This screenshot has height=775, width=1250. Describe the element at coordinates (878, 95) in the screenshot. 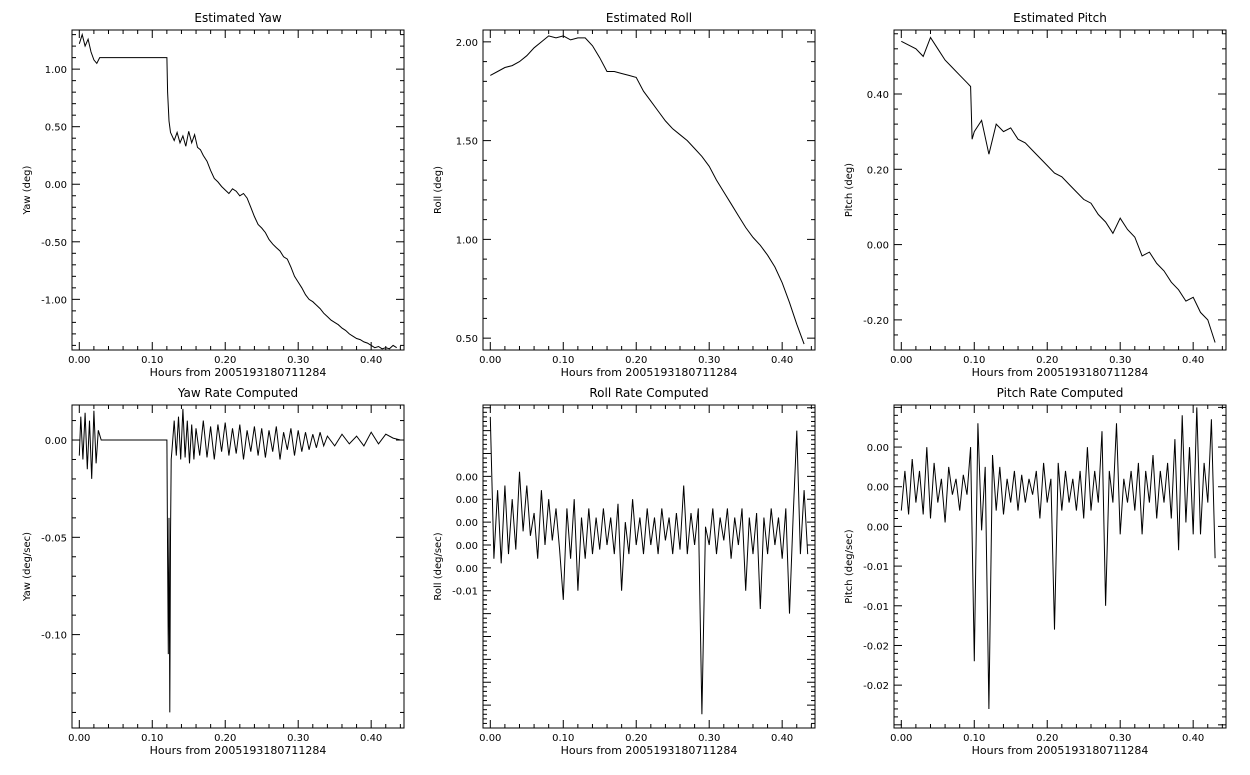

I see `pitch-y-tick-label: 0.40` at that location.